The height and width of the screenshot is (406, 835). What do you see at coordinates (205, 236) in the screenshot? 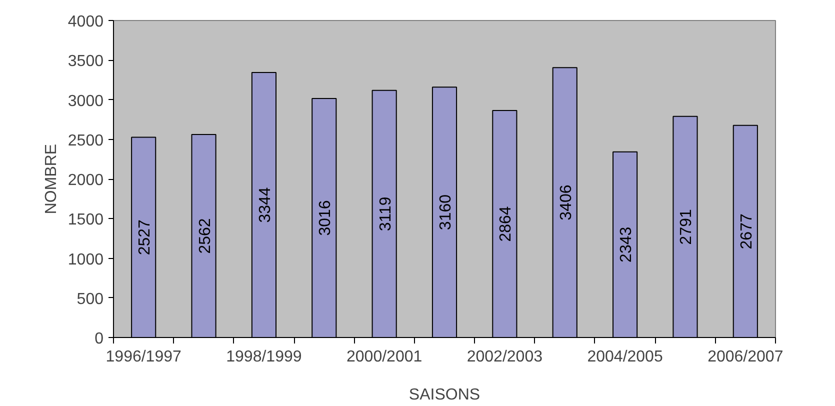
I see `data-label: 2562` at bounding box center [205, 236].